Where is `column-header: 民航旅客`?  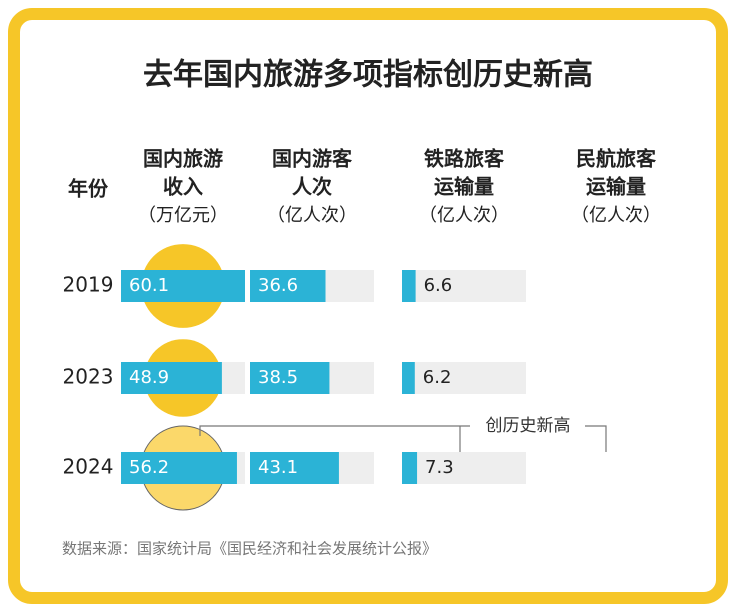
column-header: 民航旅客 is located at coordinates (616, 159).